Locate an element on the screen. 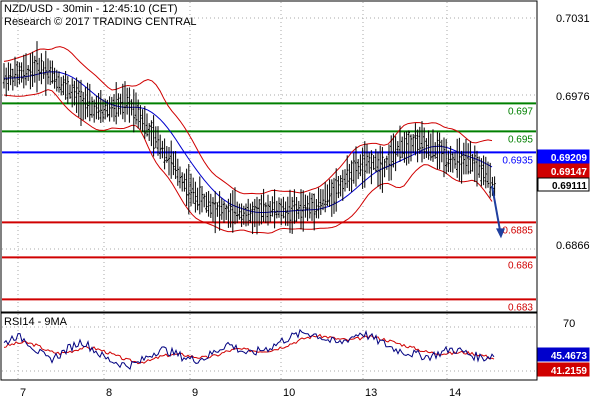  level-label: 0.6935 is located at coordinates (517, 160).